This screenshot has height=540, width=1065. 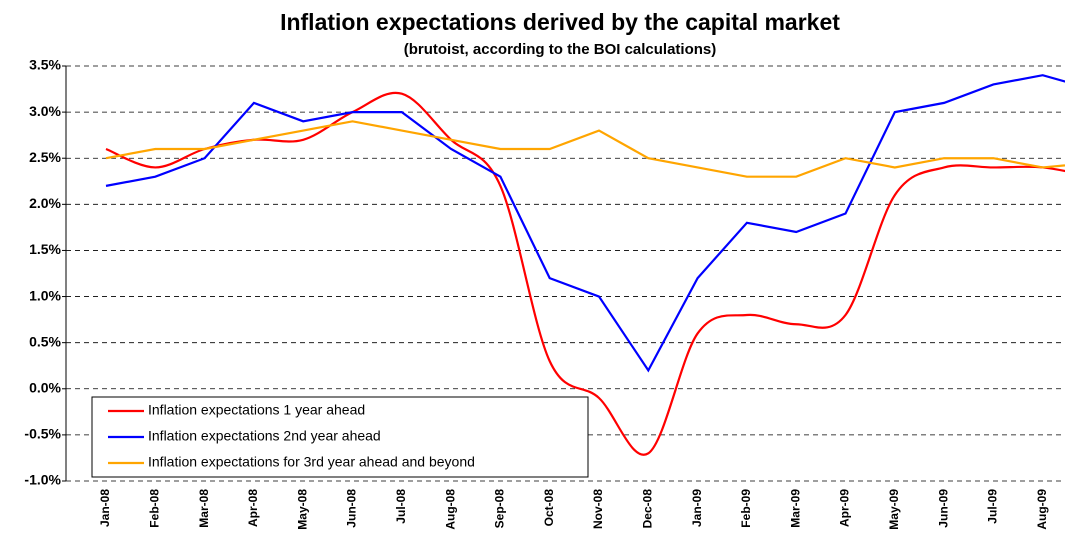 What do you see at coordinates (45, 295) in the screenshot?
I see `y-tick-label: 1.0%` at bounding box center [45, 295].